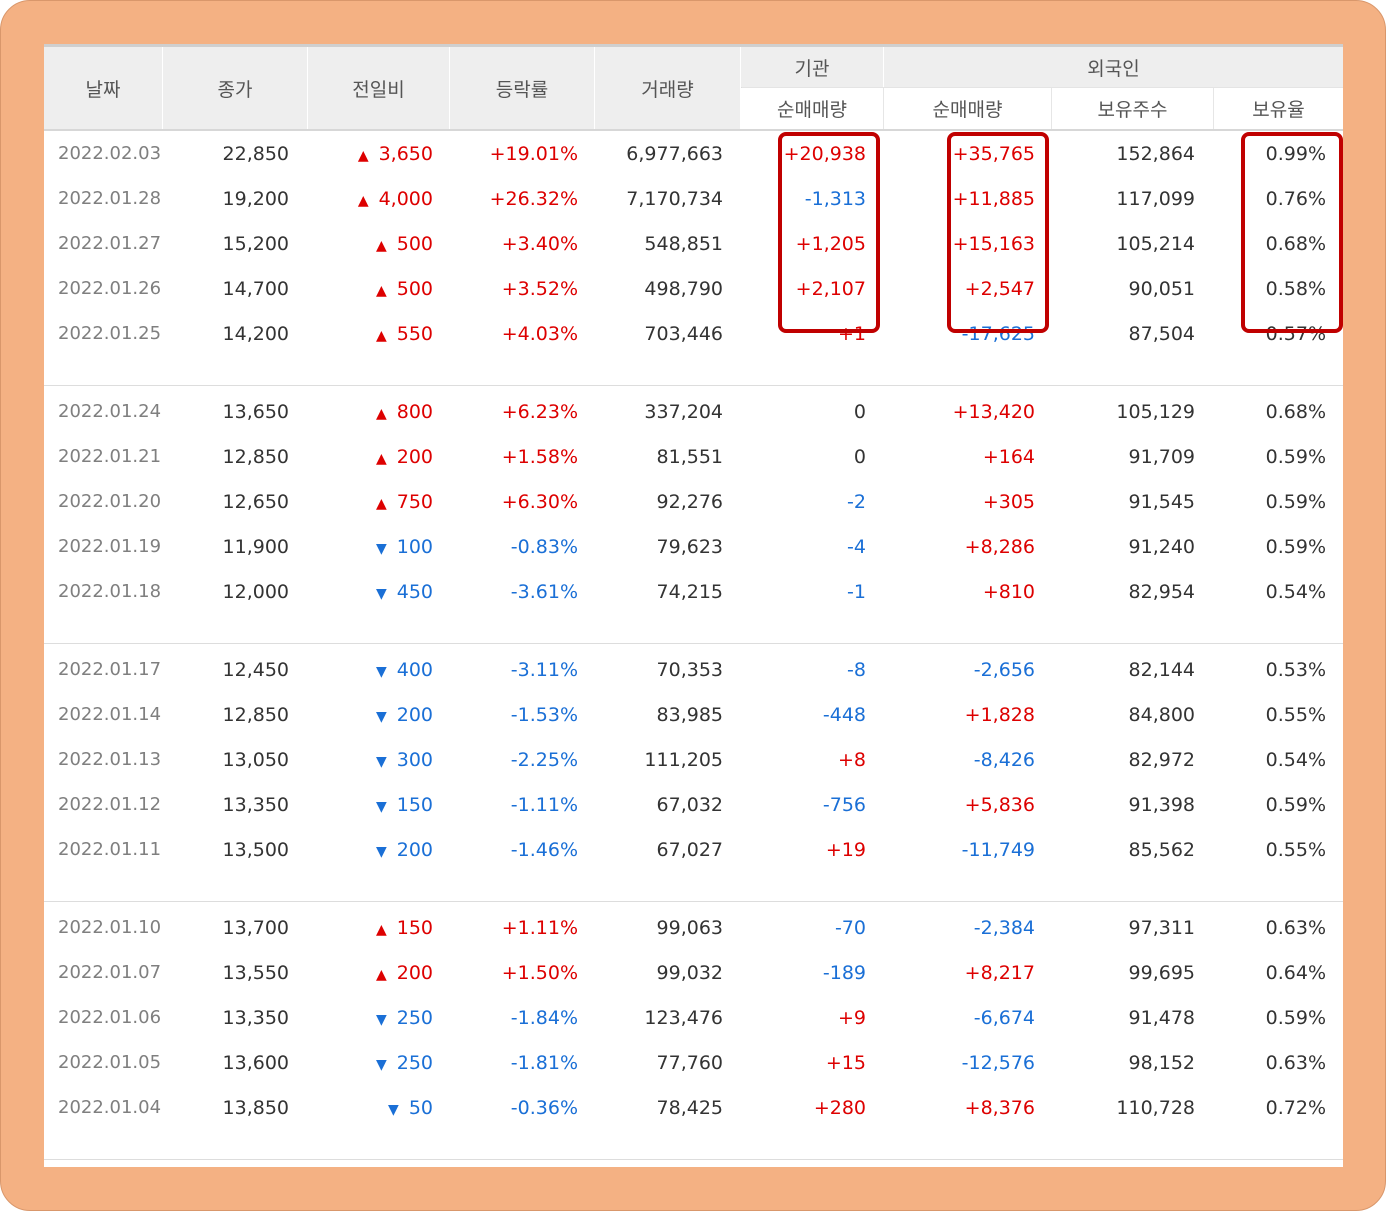 This screenshot has width=1386, height=1211. I want to click on cell-inst-net: -1, so click(856, 592).